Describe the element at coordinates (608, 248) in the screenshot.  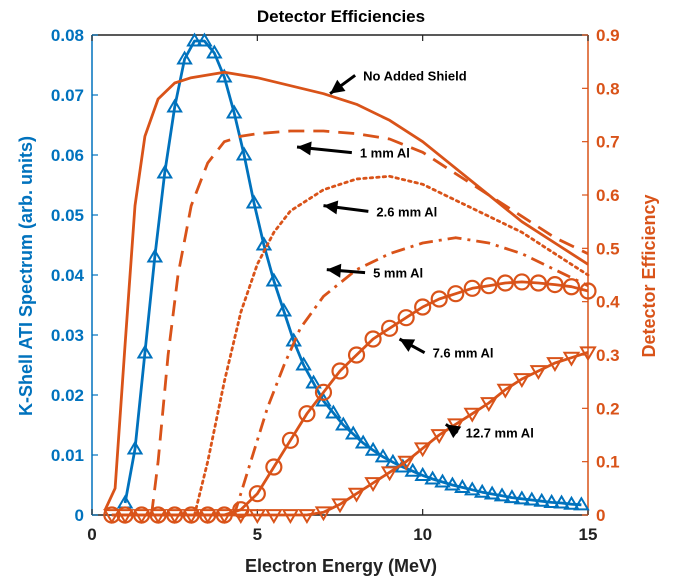
I see `right-y-tick-label: 0.5` at that location.